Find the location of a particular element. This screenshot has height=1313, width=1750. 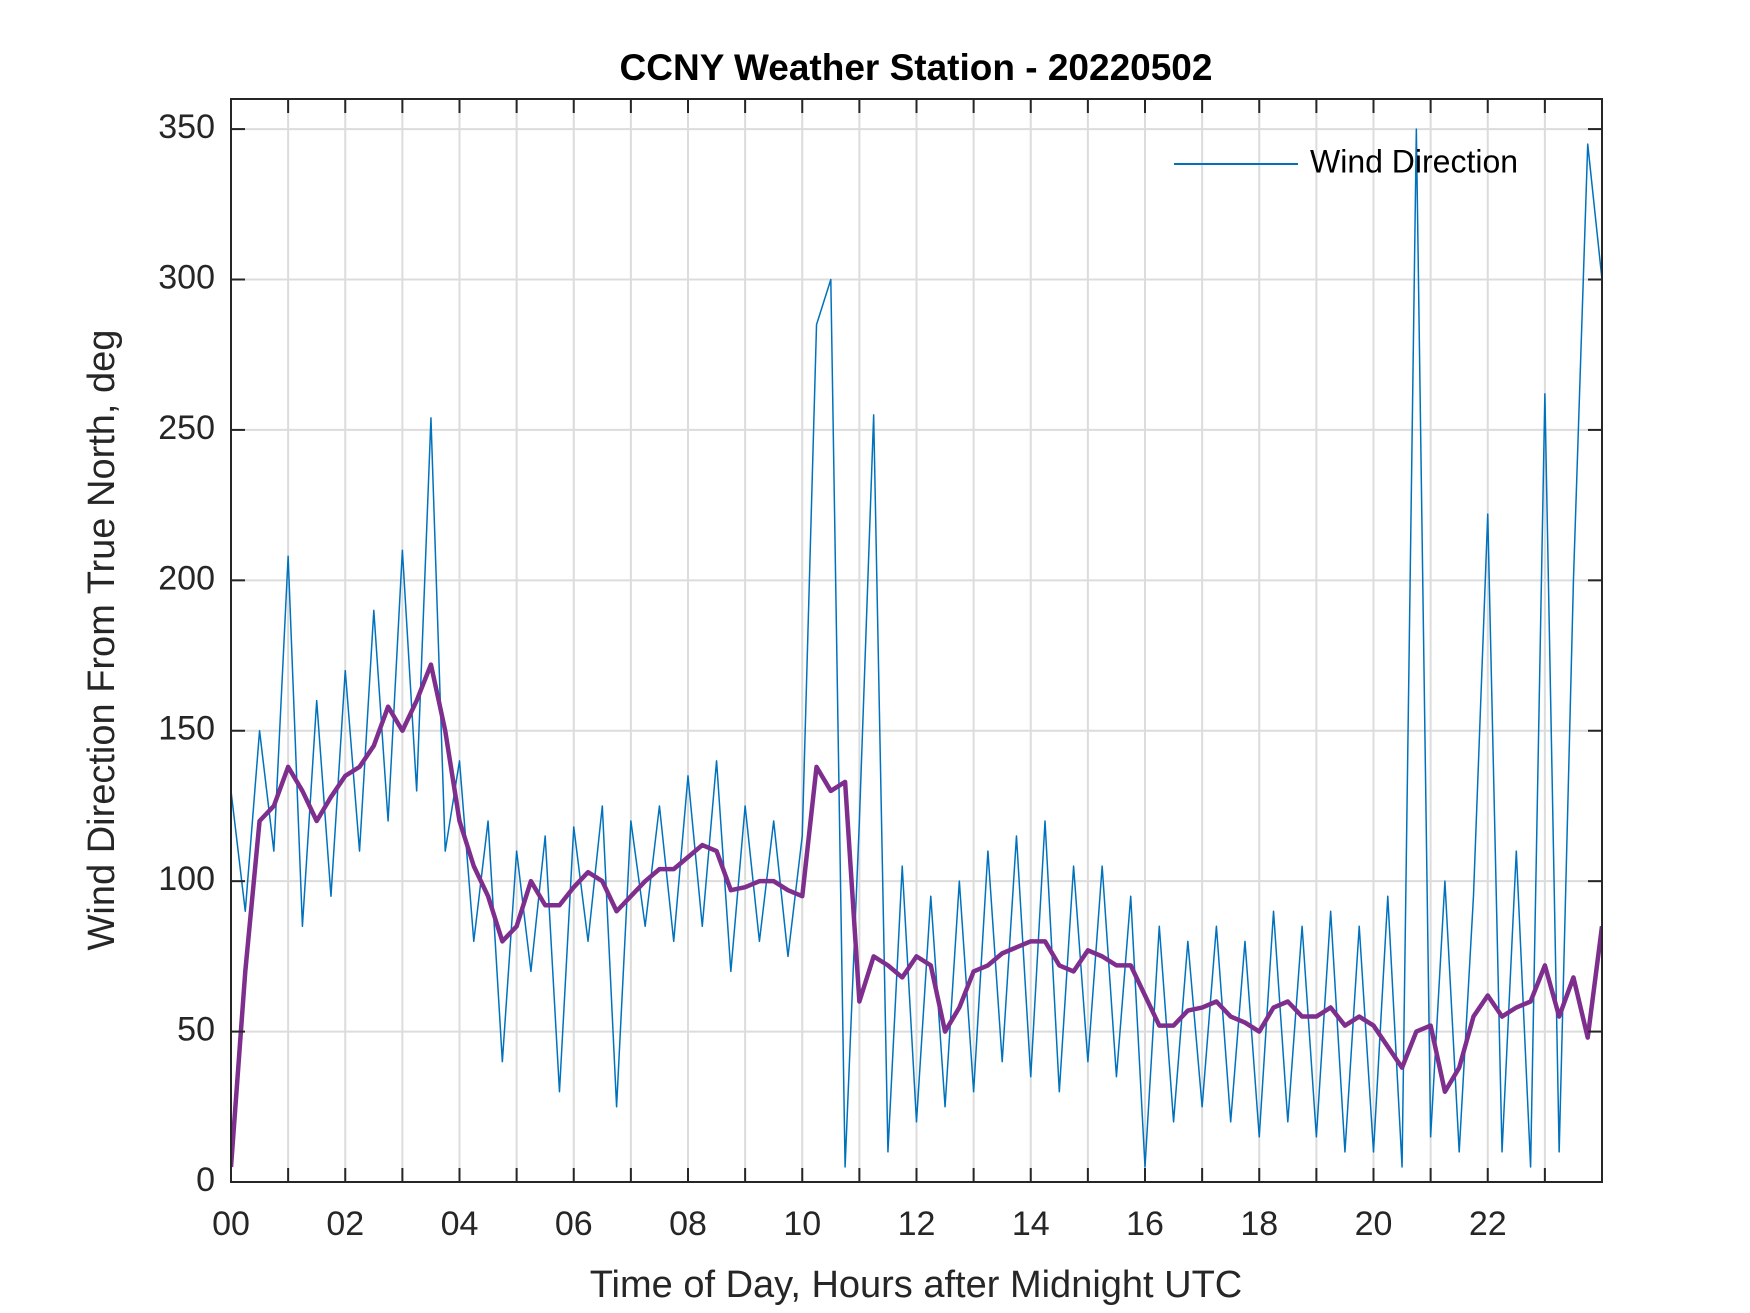

y-tick-label: 350 is located at coordinates (186, 127).